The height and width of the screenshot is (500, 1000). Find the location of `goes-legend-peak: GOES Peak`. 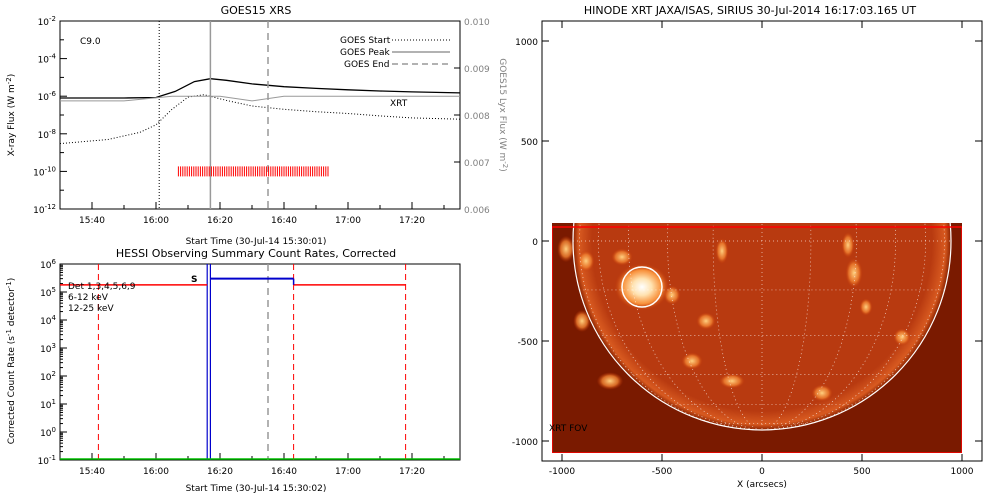

goes-legend-peak: GOES Peak is located at coordinates (365, 53).